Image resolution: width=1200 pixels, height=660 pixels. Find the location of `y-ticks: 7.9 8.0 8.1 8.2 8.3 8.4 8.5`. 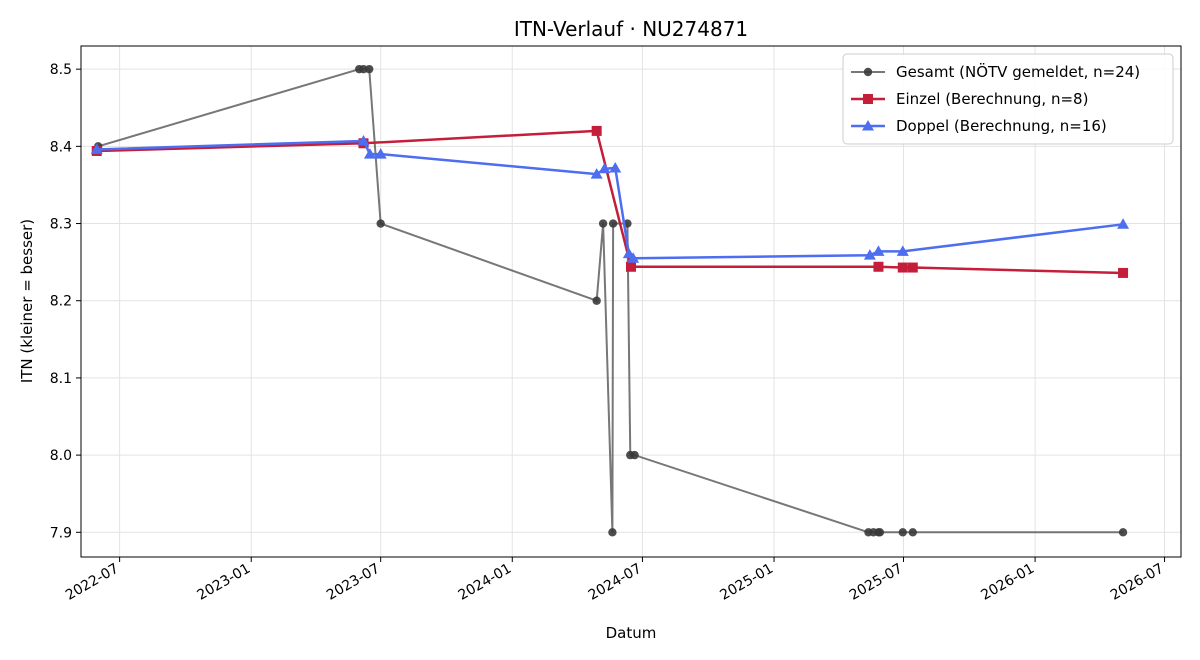

y-ticks: 7.9 8.0 8.1 8.2 8.3 8.4 8.5 is located at coordinates (65, 301).